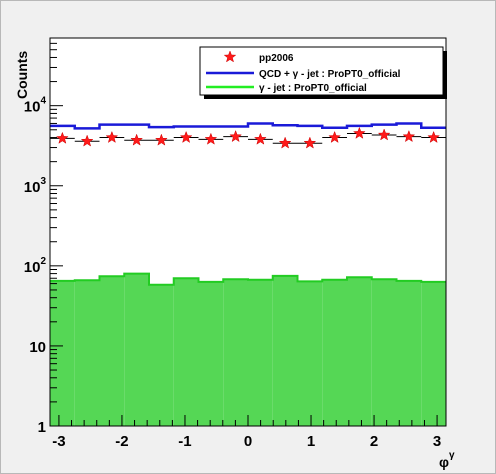 The image size is (496, 474). I want to click on green-step-line, so click(248, 279).